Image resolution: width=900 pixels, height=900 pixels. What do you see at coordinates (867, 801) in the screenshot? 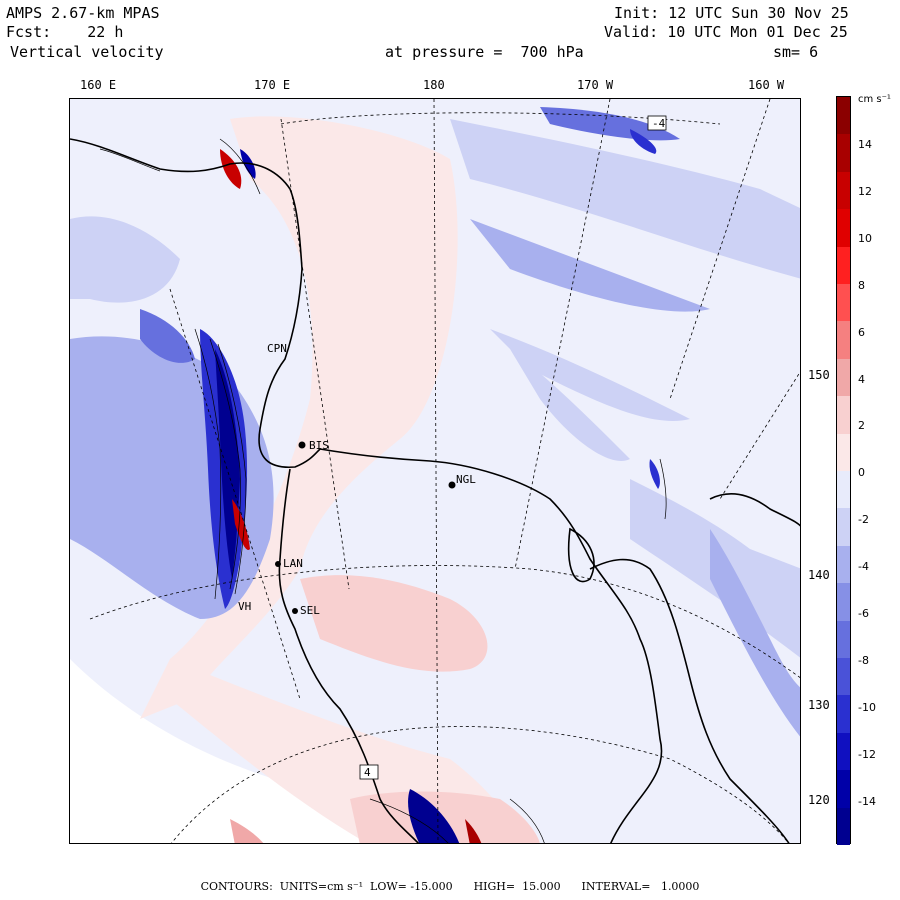
I see `colorbar-tick-label: -14` at bounding box center [867, 801].